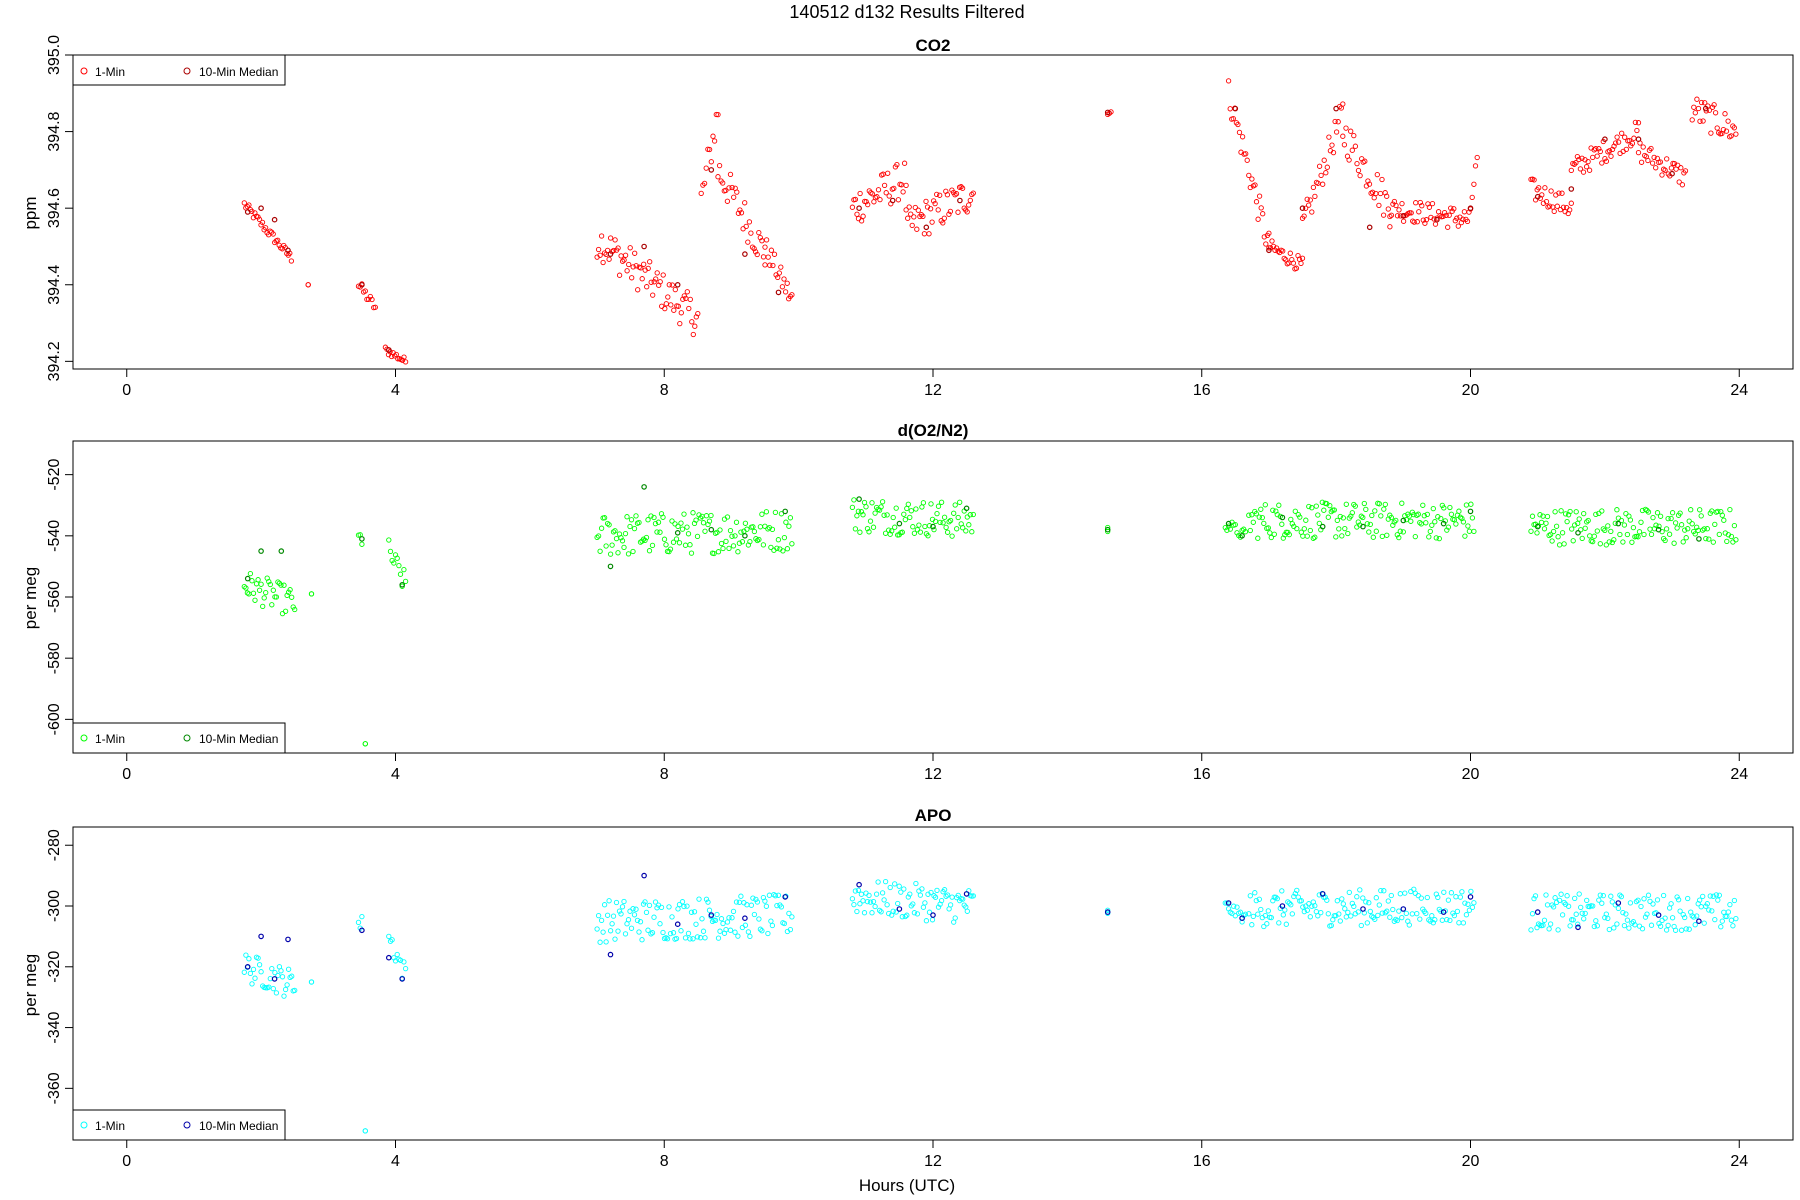 This screenshot has width=1800, height=1200. What do you see at coordinates (906, 12) in the screenshot?
I see `figure-title: 140512 d132 Results Filtered` at bounding box center [906, 12].